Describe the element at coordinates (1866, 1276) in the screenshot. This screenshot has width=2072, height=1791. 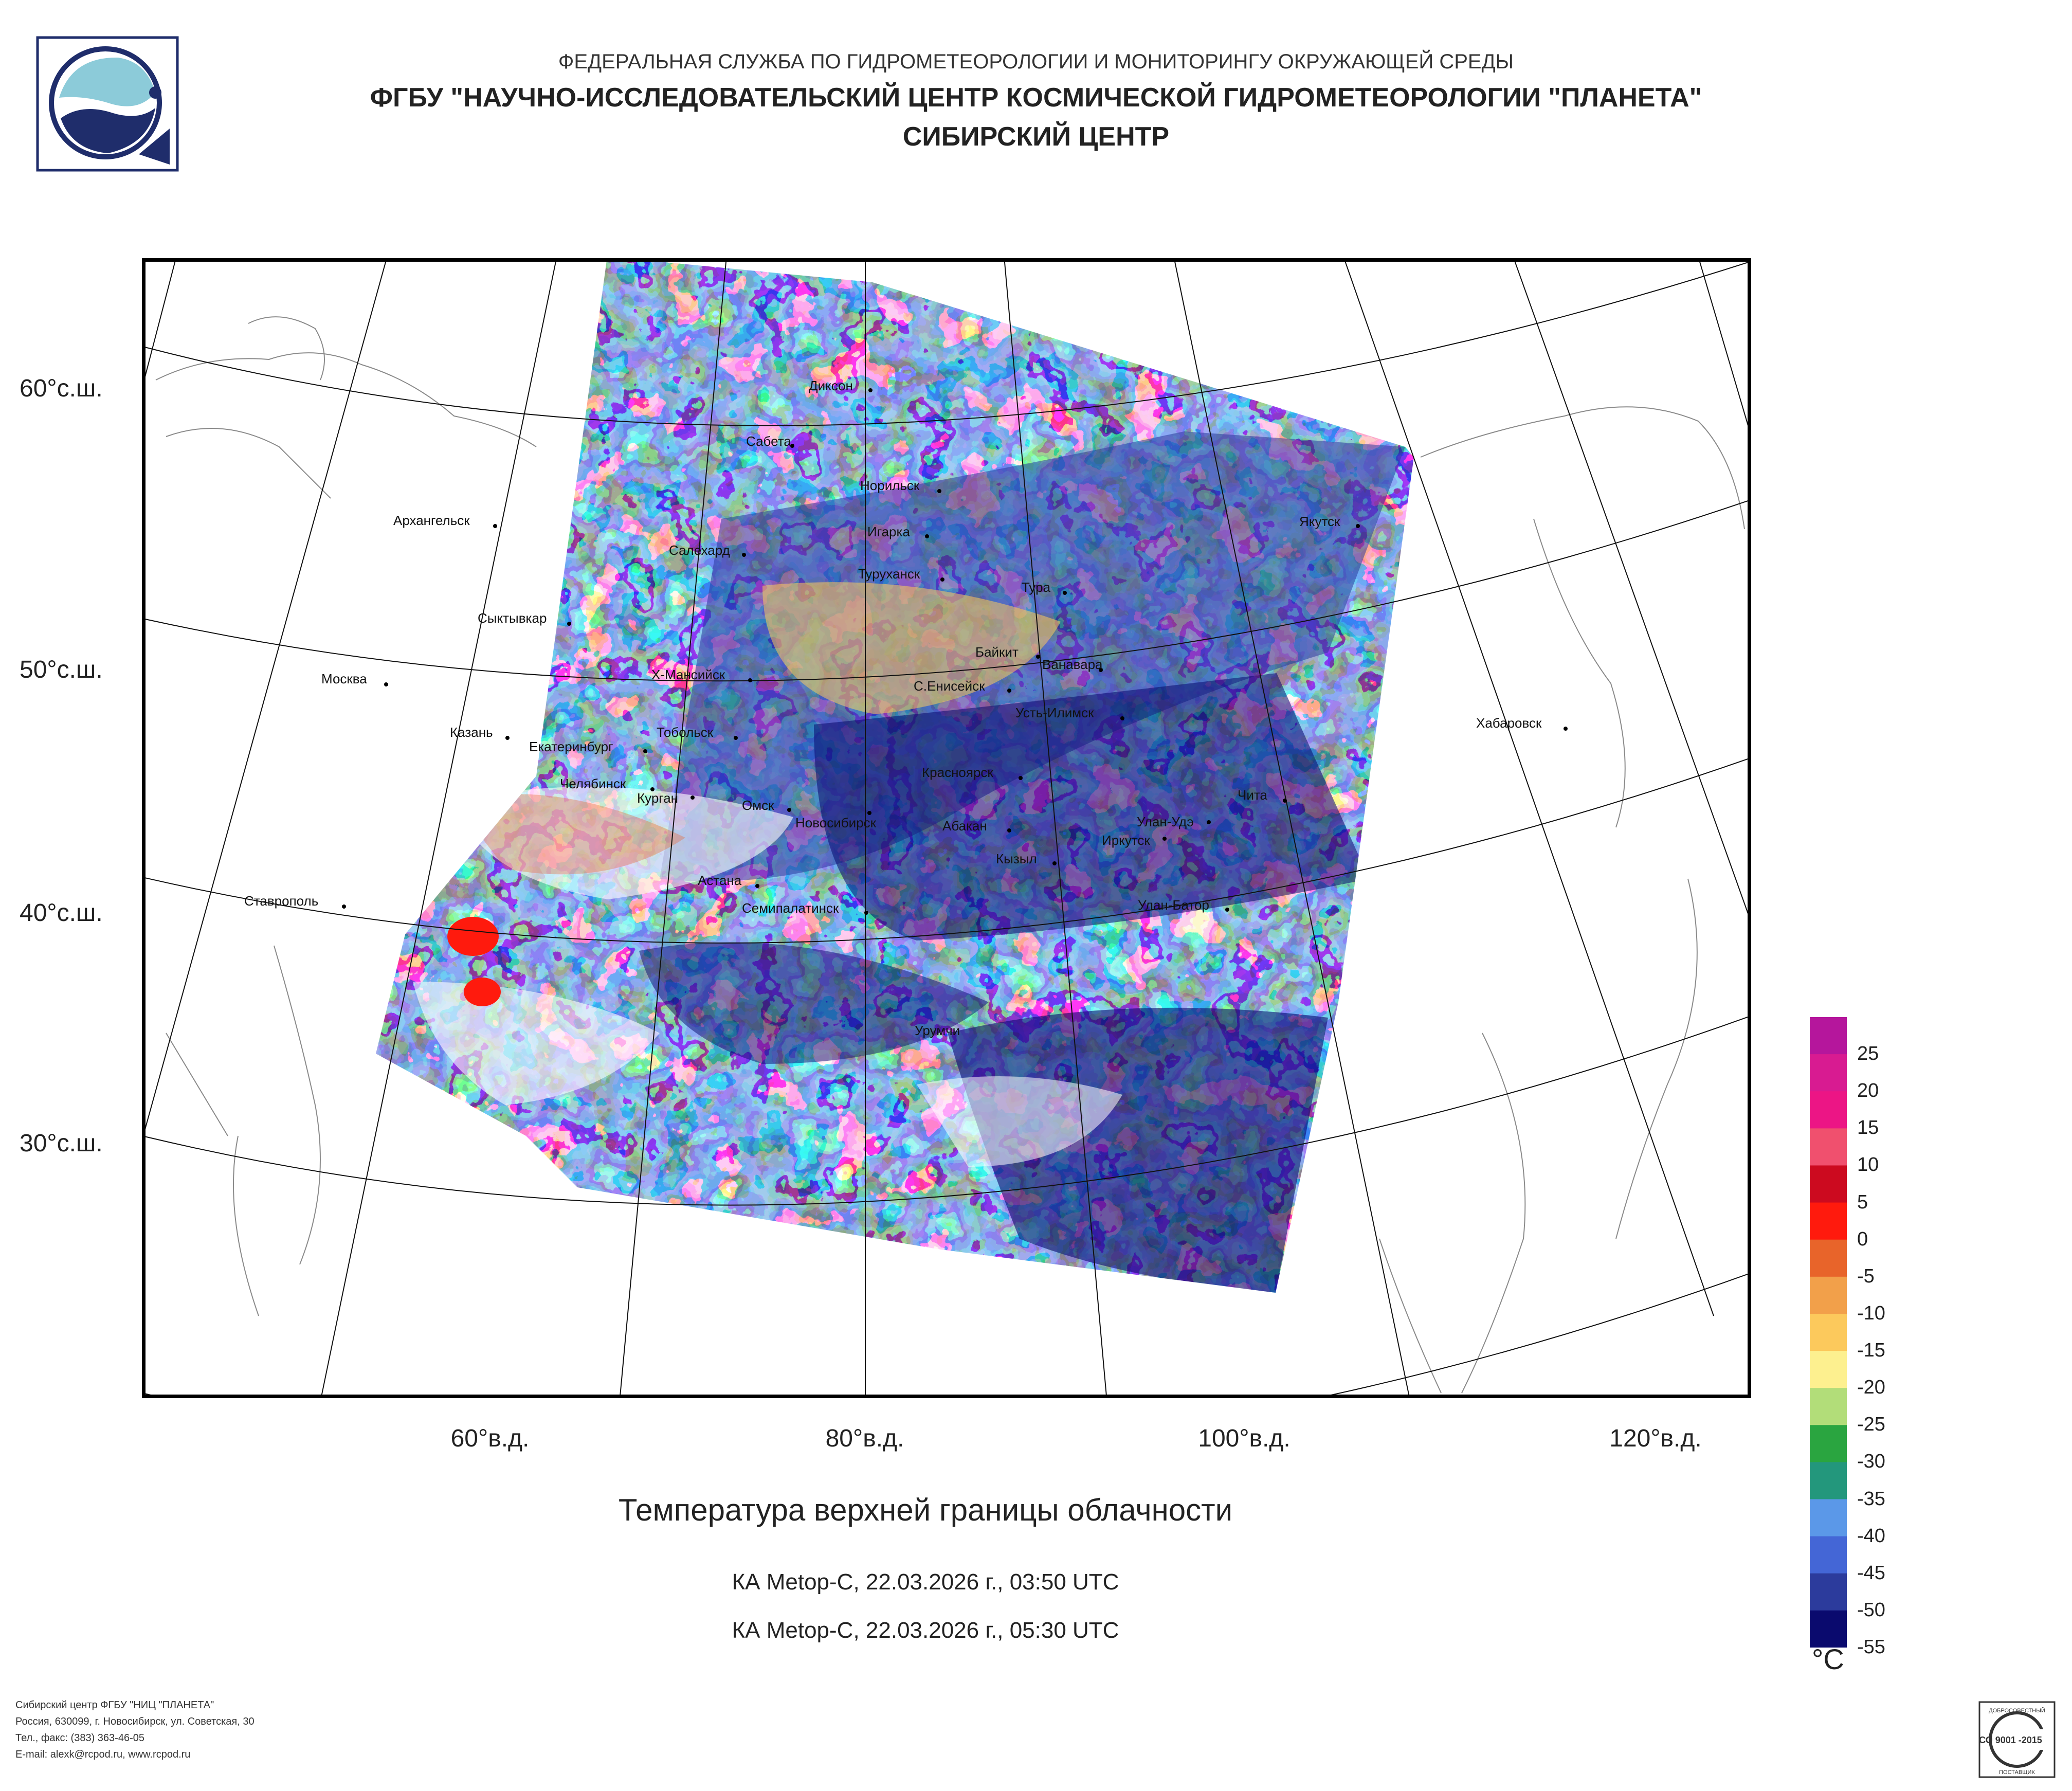
I see `legend-tick-label: -5` at that location.